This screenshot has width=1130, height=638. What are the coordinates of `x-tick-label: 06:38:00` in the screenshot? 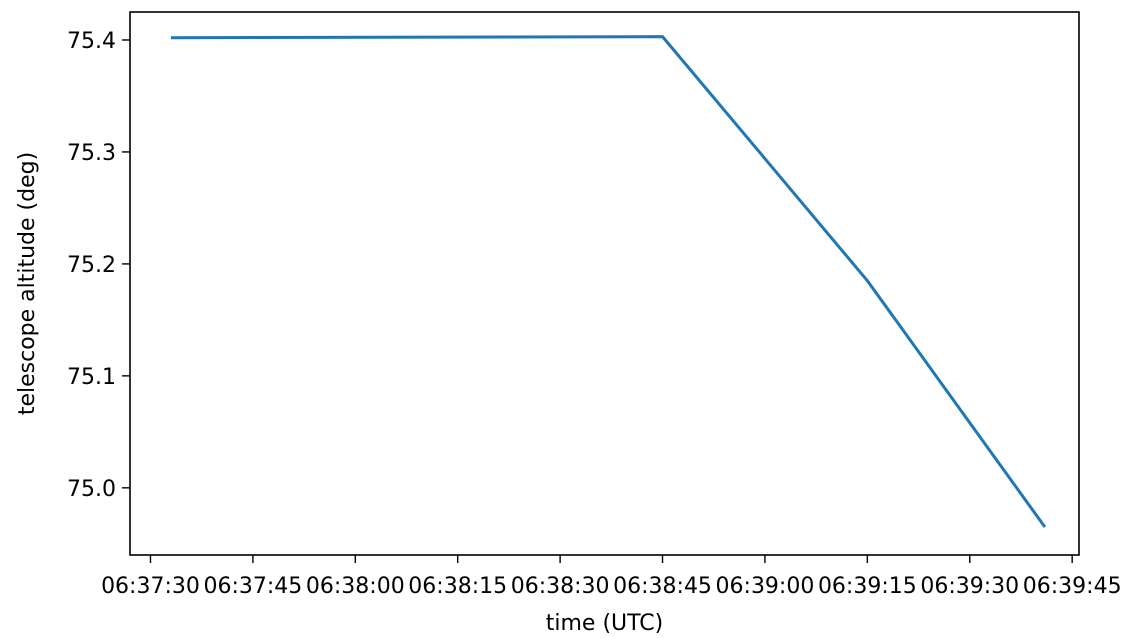 It's located at (355, 586).